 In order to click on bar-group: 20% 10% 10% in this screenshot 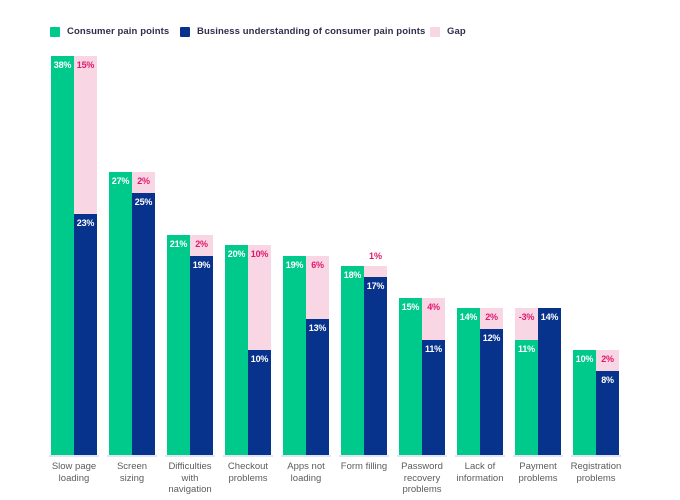, I will do `click(248, 351)`.